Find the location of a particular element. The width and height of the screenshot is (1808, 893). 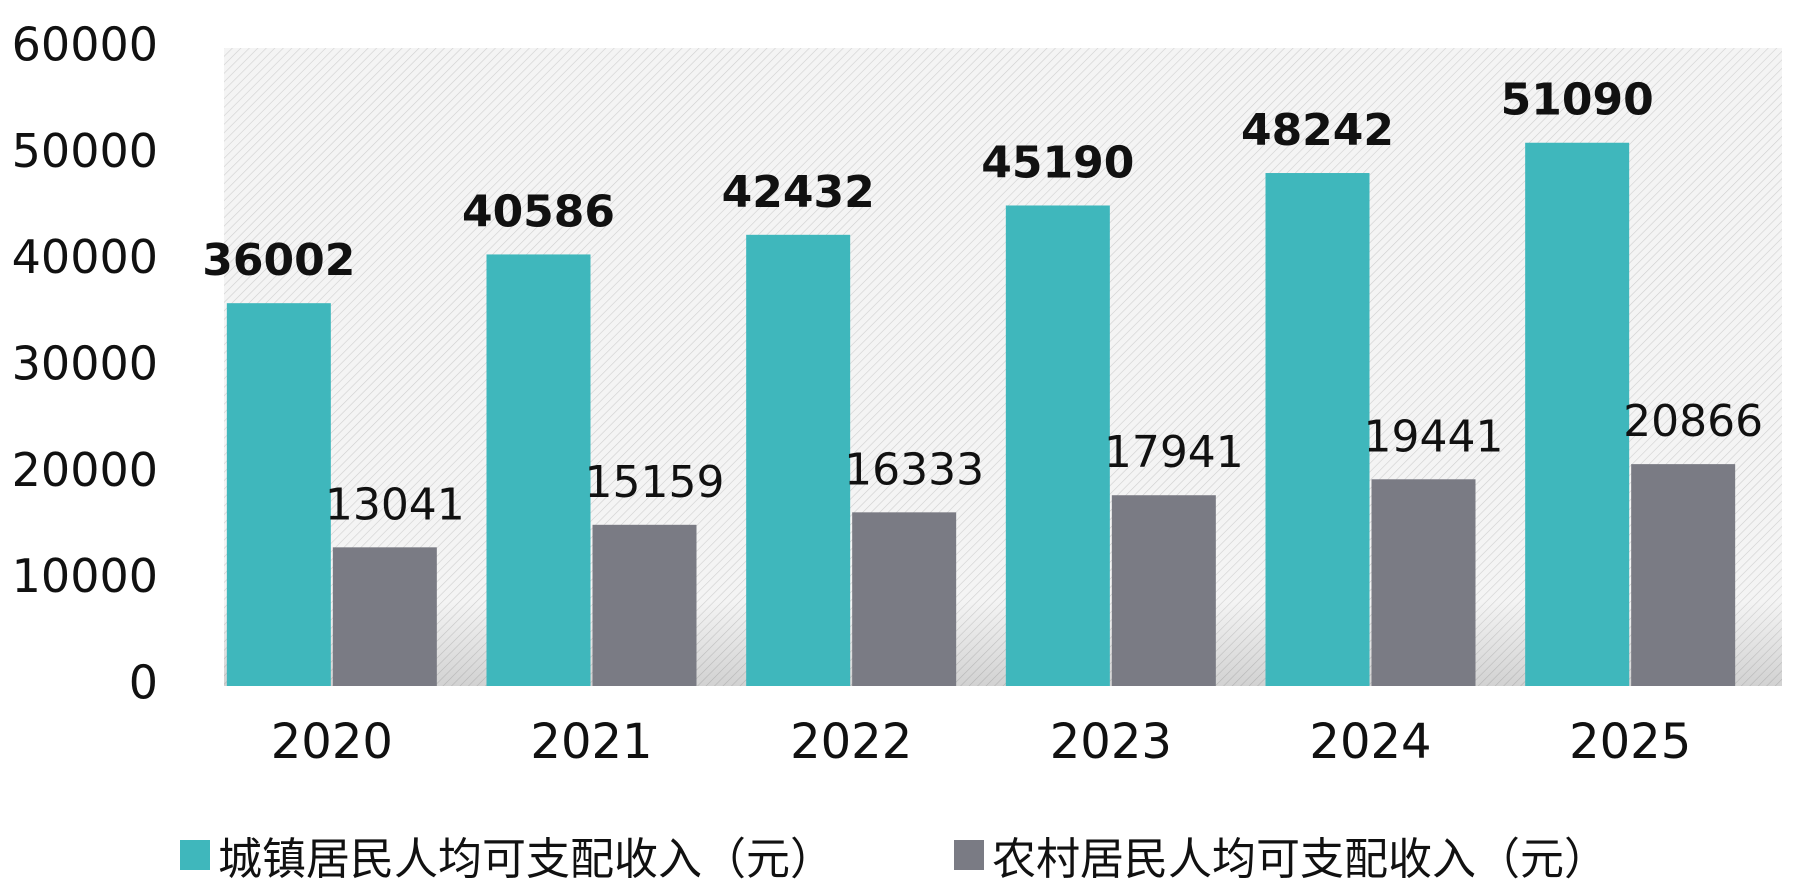

x-tick-label: 2022 is located at coordinates (851, 742).